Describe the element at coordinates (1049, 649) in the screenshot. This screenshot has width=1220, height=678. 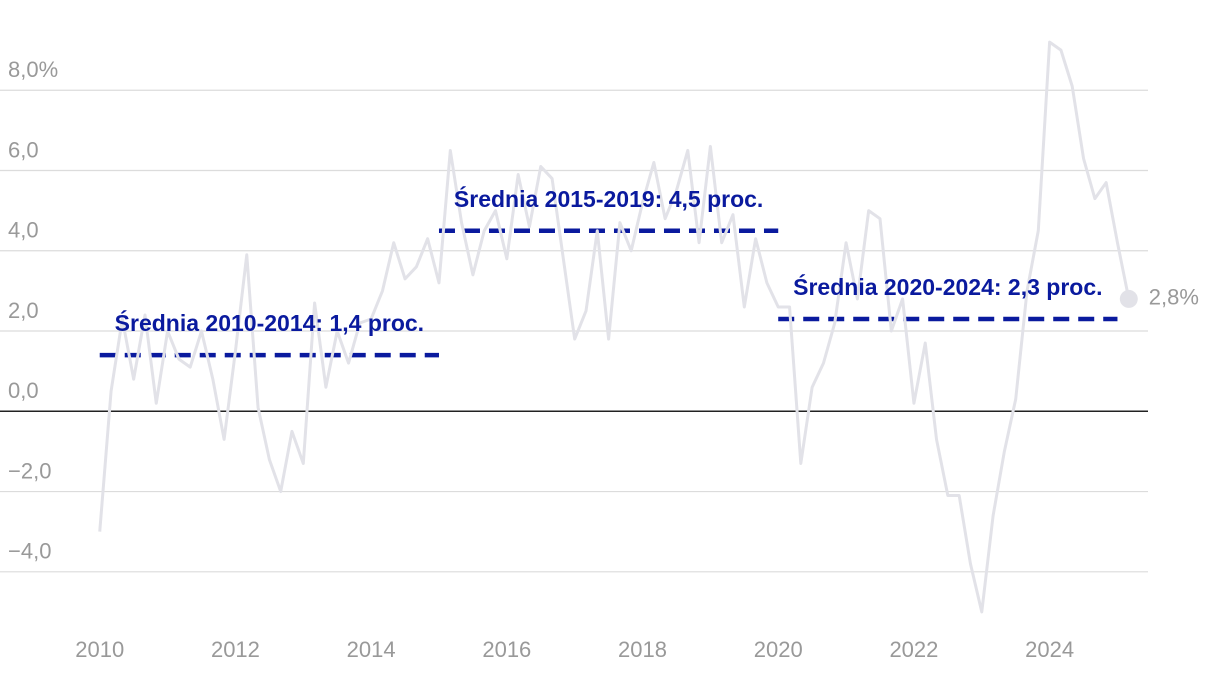
I see `x-tick-label: 2024` at that location.